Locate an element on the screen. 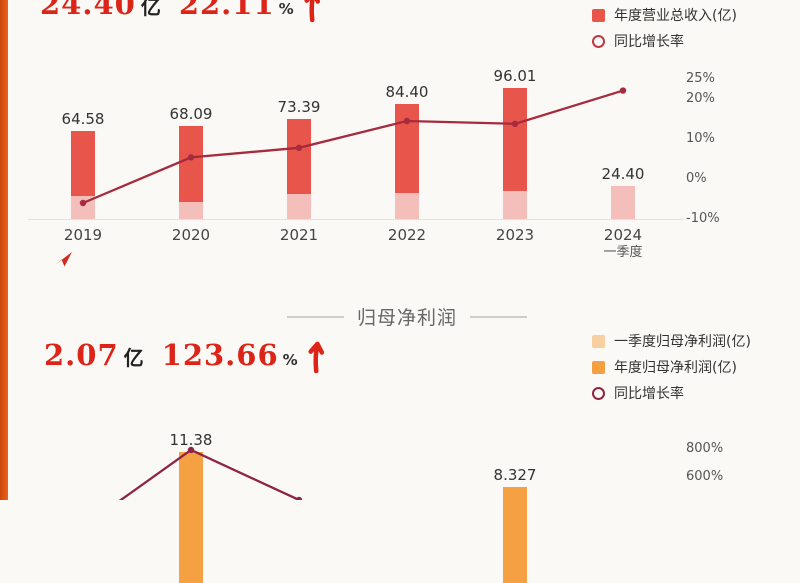 The image size is (800, 583). right-axis-tick: 20% is located at coordinates (700, 98).